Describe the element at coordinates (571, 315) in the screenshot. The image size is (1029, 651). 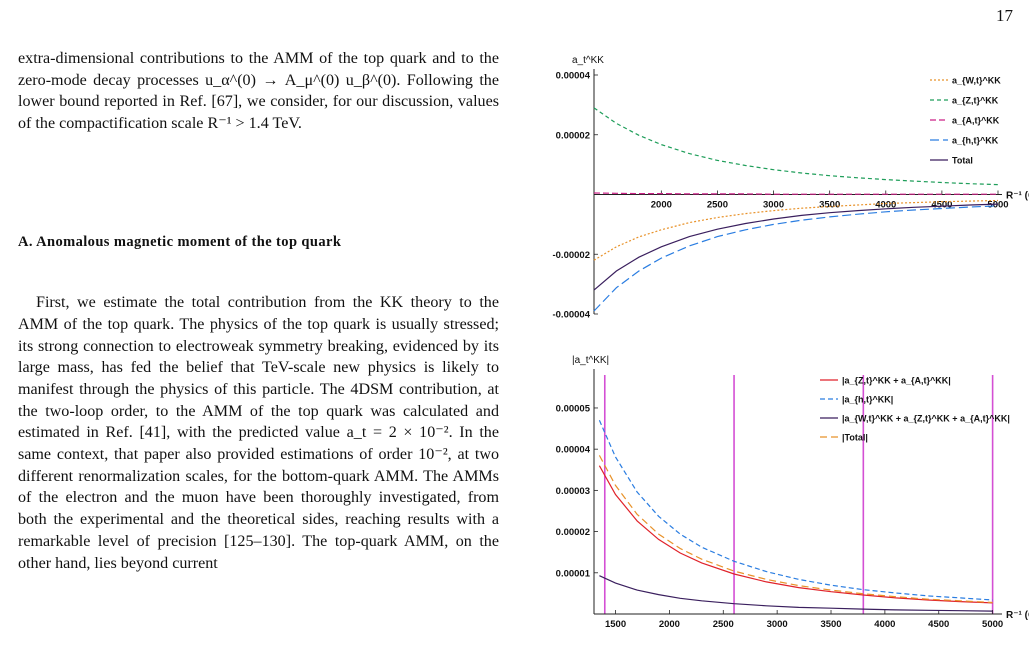
I see `y-tick-label: -0.00004` at that location.